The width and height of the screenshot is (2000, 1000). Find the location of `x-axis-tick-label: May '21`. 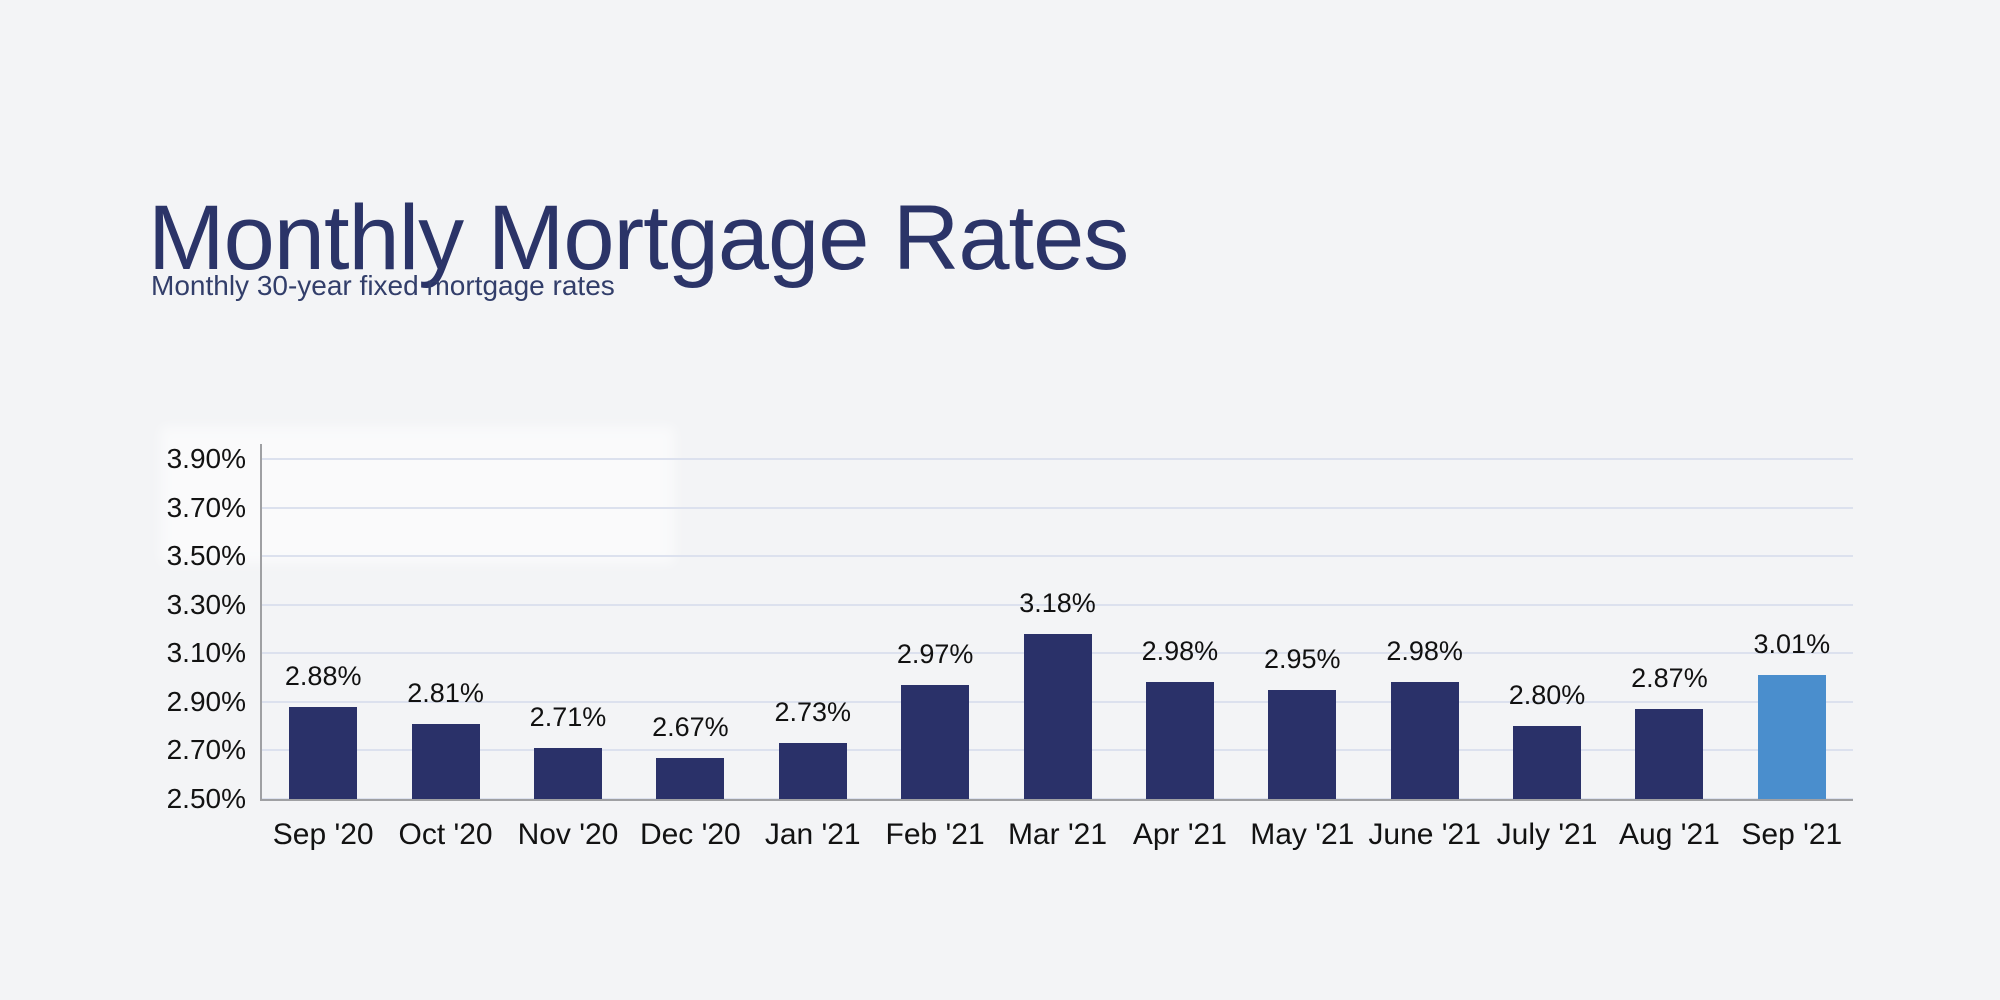

x-axis-tick-label: May '21 is located at coordinates (1302, 834).